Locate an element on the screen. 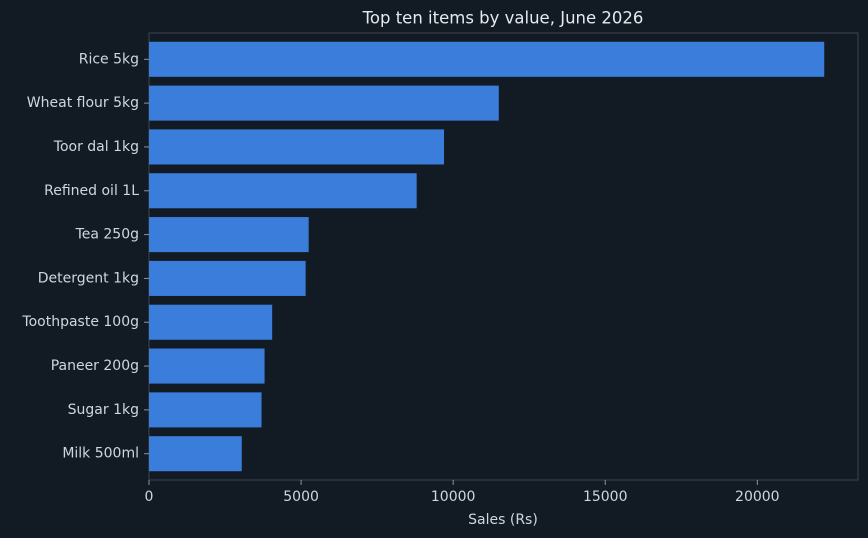  y-tick-label: Toothpaste 100g is located at coordinates (80, 322).